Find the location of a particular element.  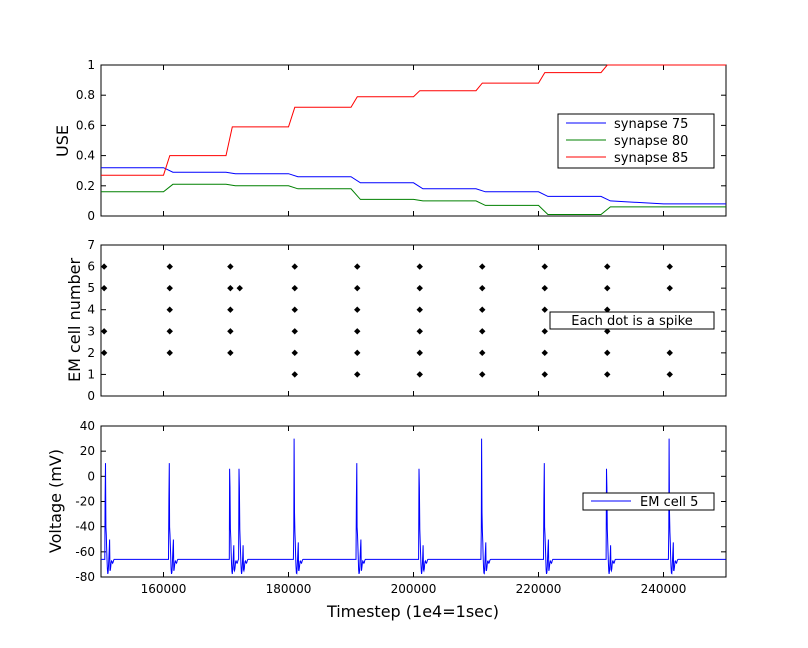

voltage-legend: EM cell 5 is located at coordinates (648, 501).